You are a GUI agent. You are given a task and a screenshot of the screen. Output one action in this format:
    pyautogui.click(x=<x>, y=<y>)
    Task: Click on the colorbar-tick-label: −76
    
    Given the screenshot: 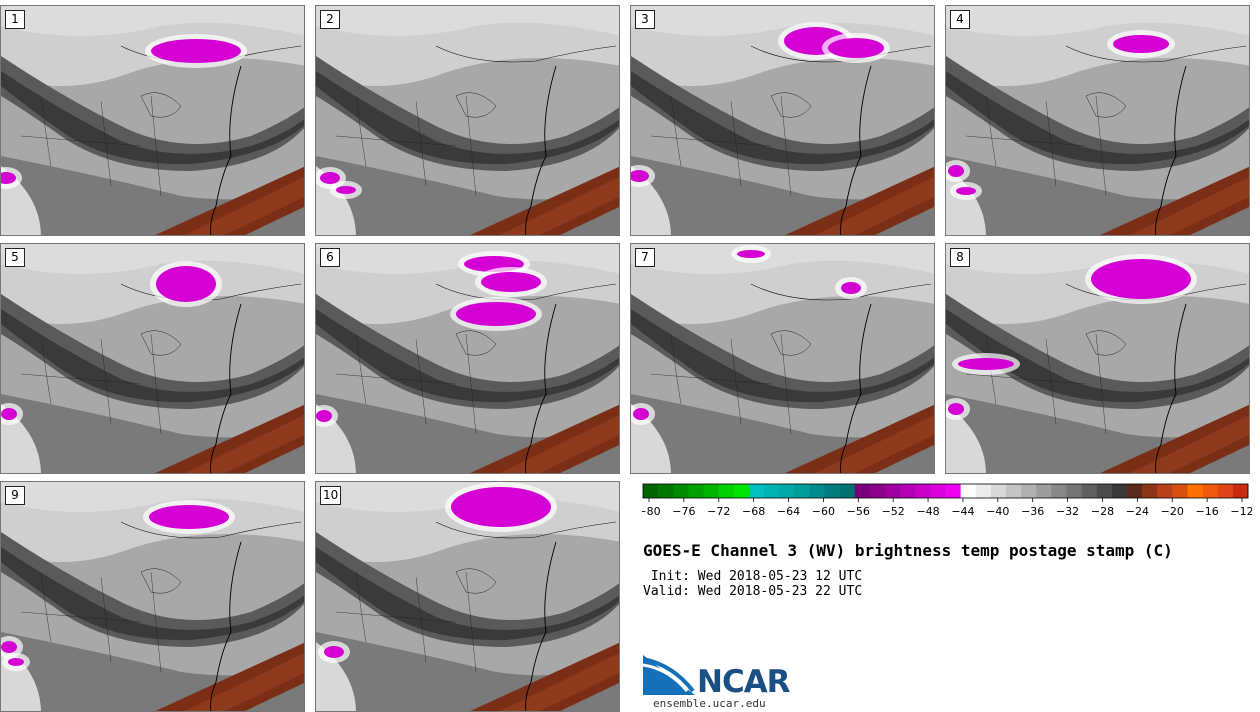 What is the action you would take?
    pyautogui.click(x=683, y=511)
    